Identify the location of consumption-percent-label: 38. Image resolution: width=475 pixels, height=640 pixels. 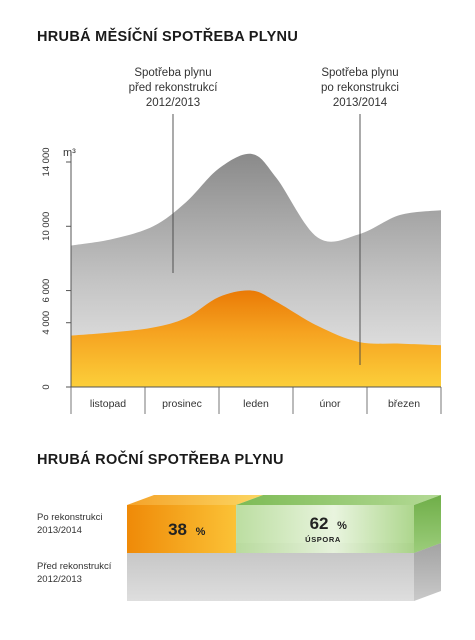
(177, 529).